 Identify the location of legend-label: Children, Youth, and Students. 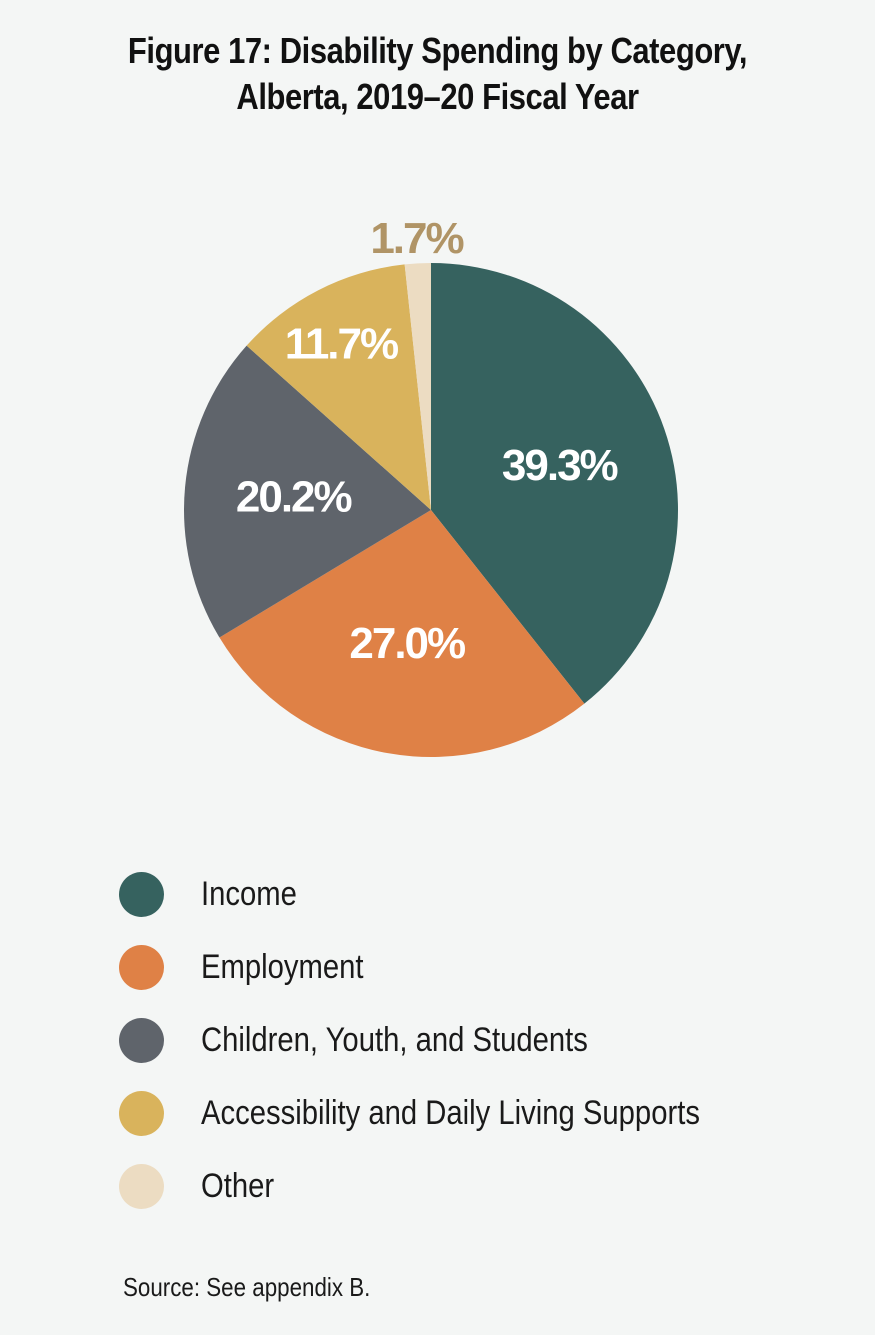
(394, 1040).